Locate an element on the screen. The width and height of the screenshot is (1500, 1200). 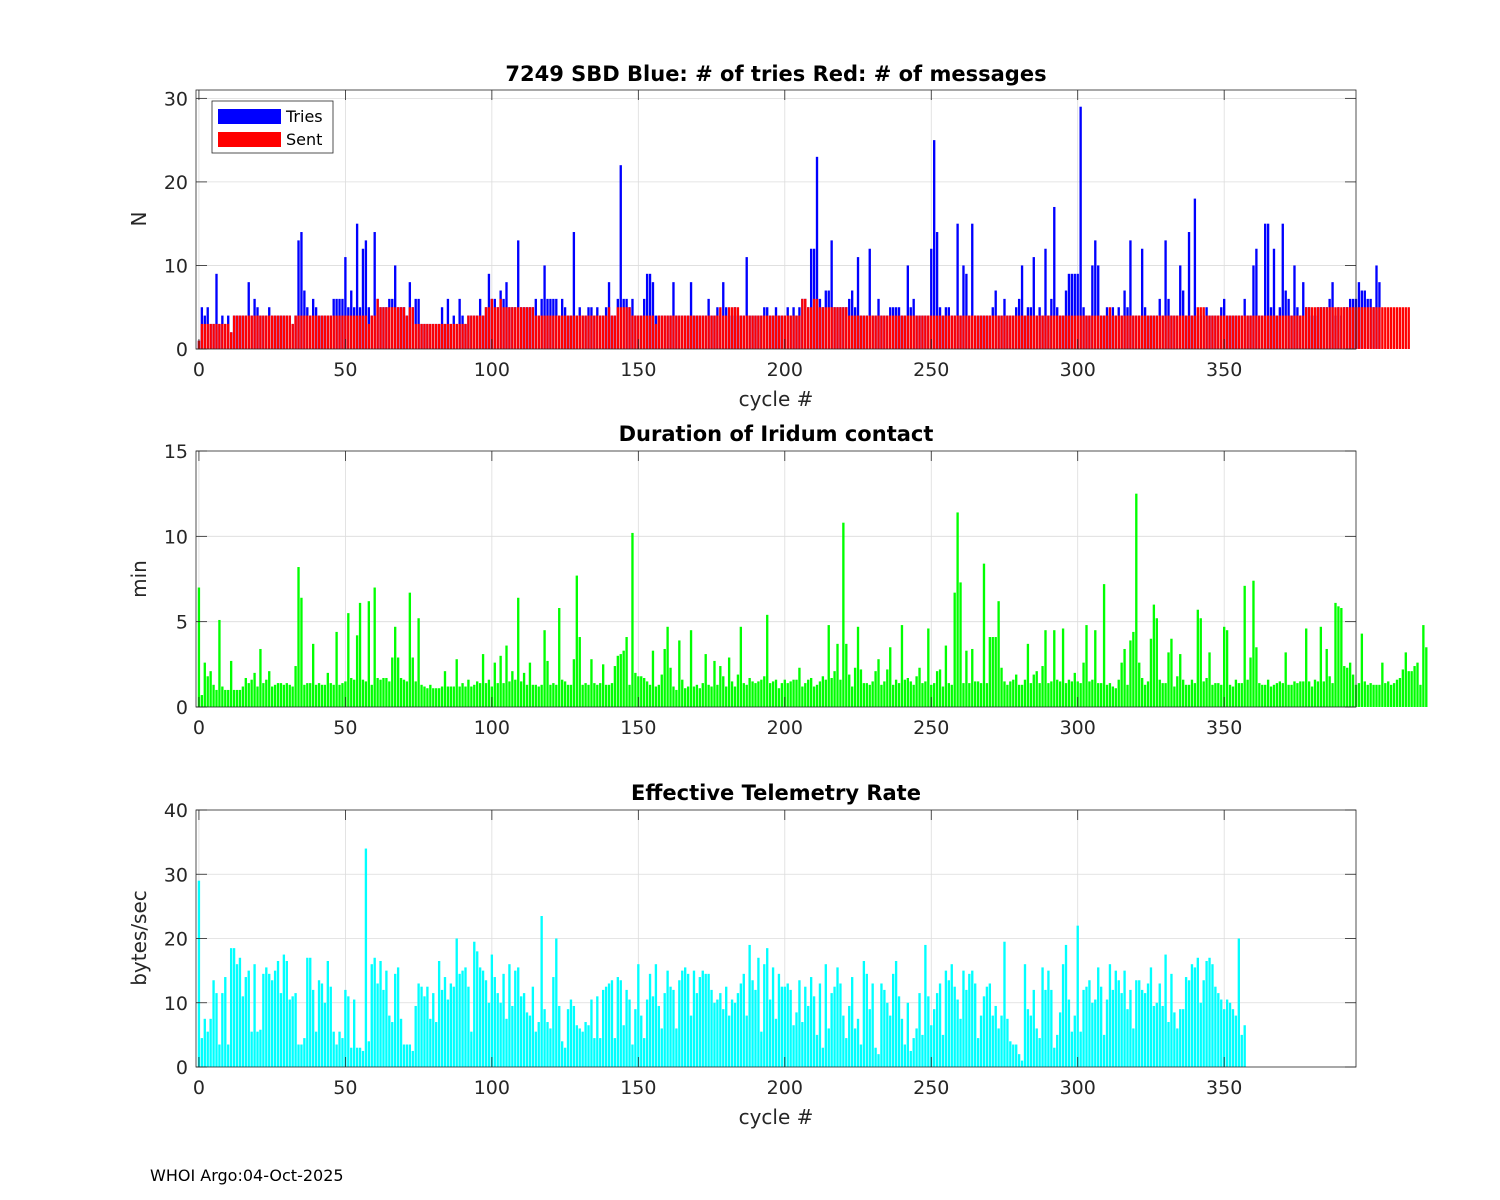
y-axis-label: min is located at coordinates (139, 579).